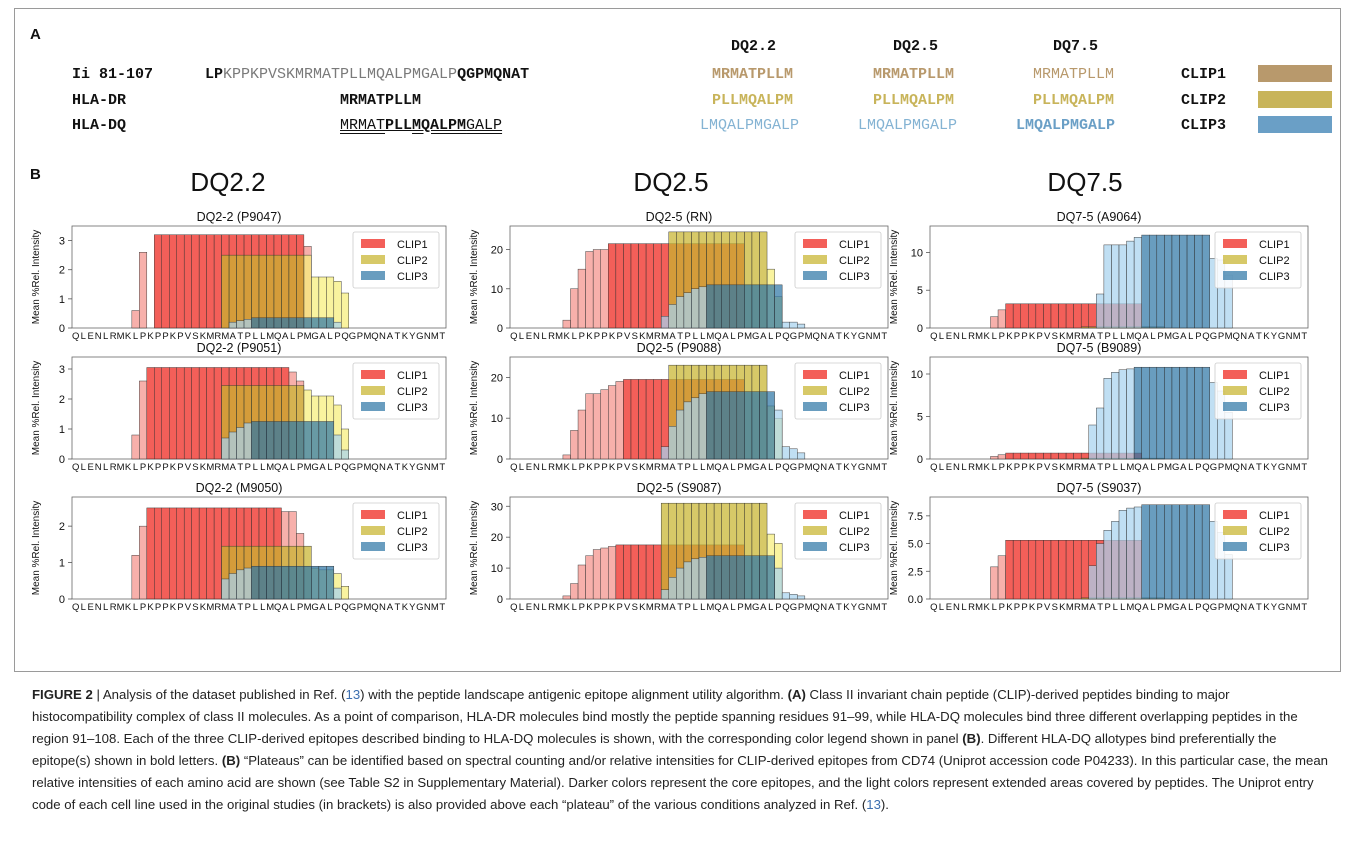 The image size is (1357, 851). What do you see at coordinates (915, 517) in the screenshot?
I see `y-tick-label: 7.5` at bounding box center [915, 517].